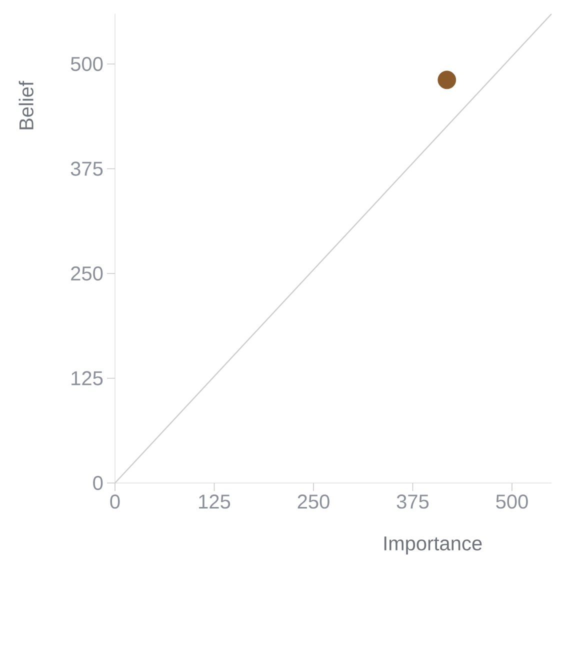 Image resolution: width=580 pixels, height=650 pixels. I want to click on x-tick-label: 0, so click(115, 501).